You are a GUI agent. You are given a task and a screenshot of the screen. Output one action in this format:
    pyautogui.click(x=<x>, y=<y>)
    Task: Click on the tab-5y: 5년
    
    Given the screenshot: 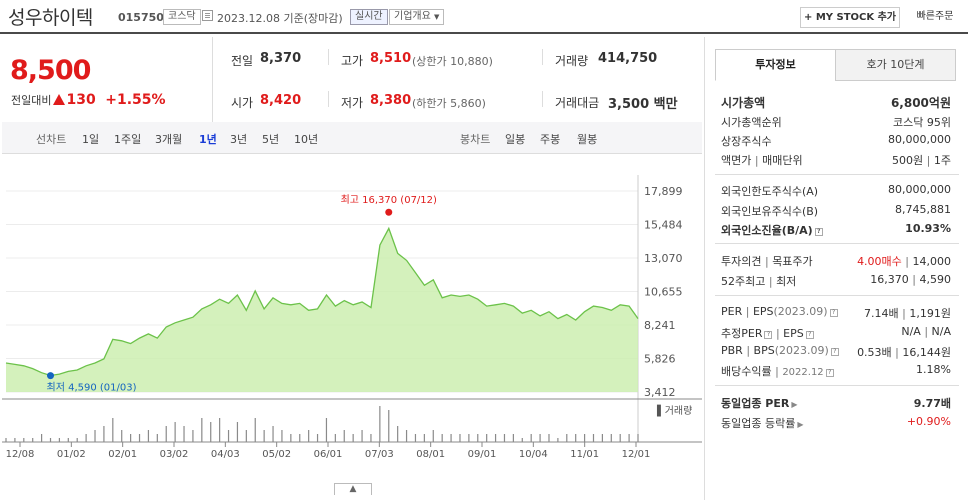 What is the action you would take?
    pyautogui.click(x=271, y=139)
    